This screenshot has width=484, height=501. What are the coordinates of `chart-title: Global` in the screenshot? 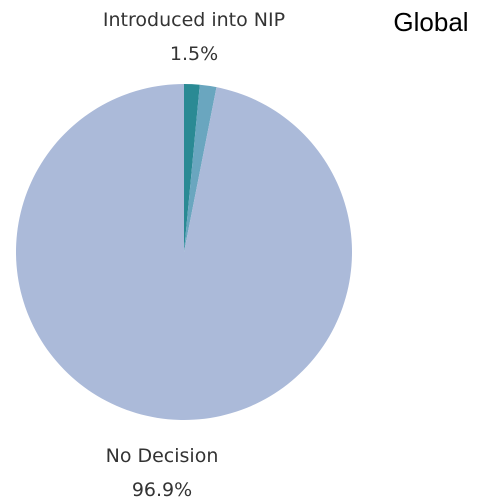 It's located at (430, 22).